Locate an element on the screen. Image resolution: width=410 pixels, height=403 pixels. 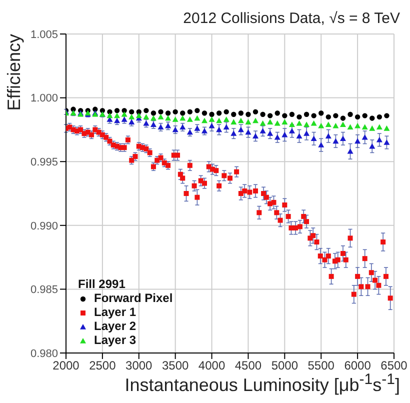
x-tick-label: 5500 is located at coordinates (321, 365).